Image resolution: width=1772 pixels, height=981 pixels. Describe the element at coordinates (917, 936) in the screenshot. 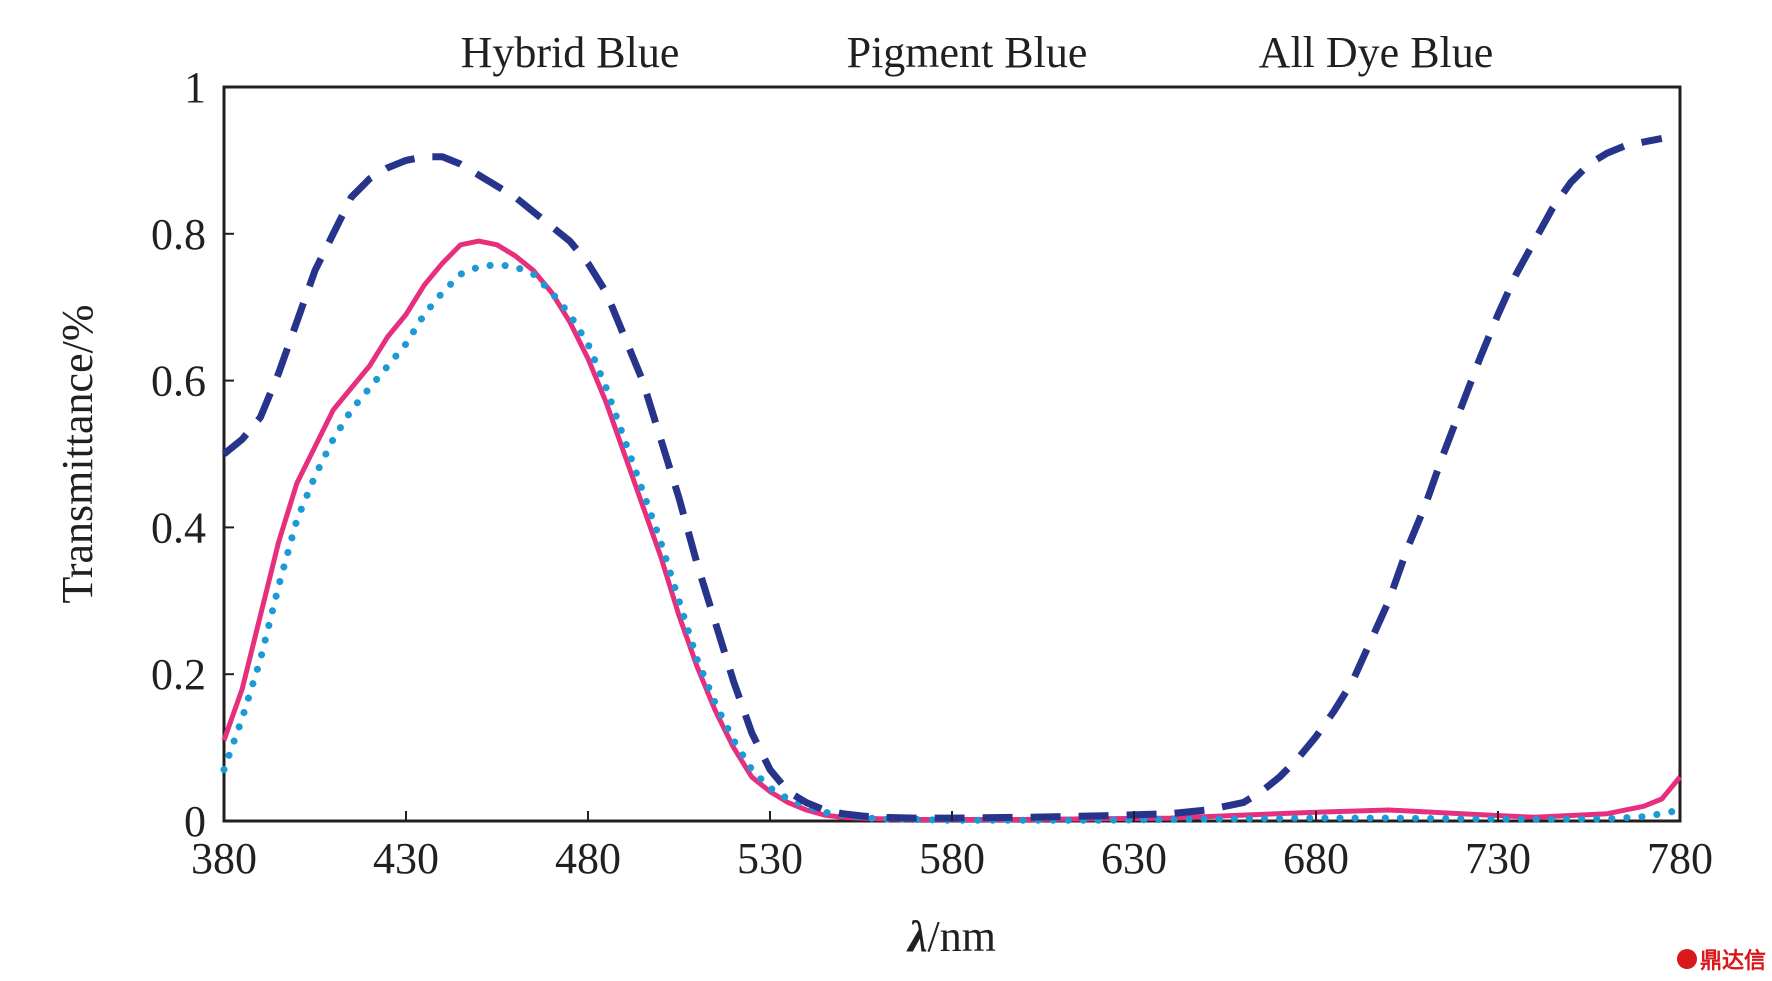

I see `x-axis-variable: λ` at that location.